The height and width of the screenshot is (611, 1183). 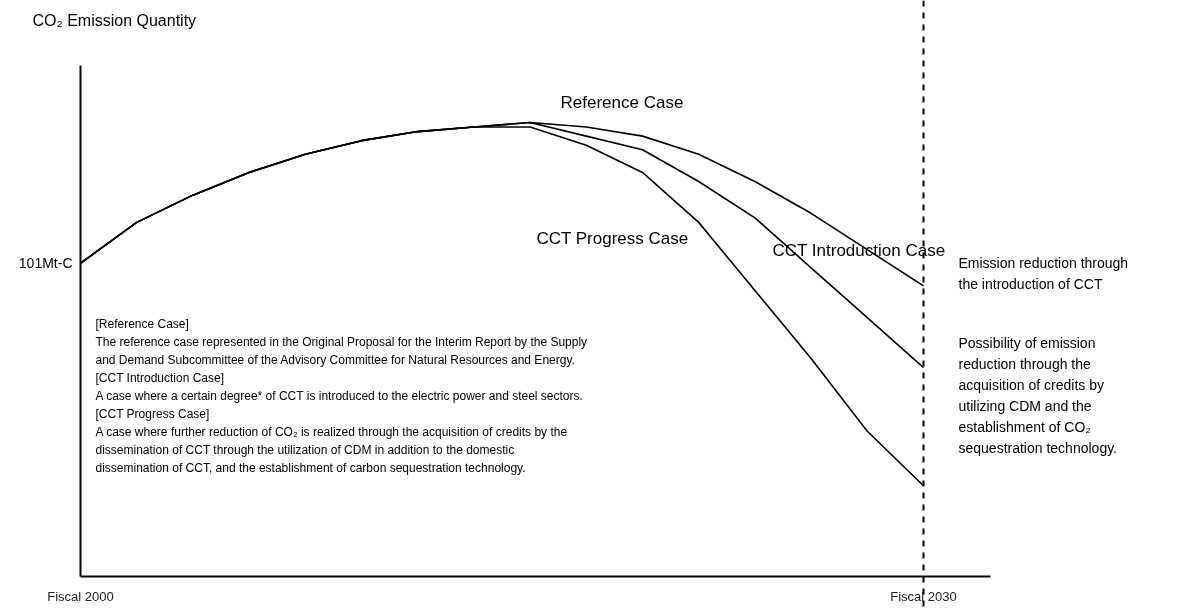 I want to click on annotation: [CCT Progress Case], so click(x=152, y=413).